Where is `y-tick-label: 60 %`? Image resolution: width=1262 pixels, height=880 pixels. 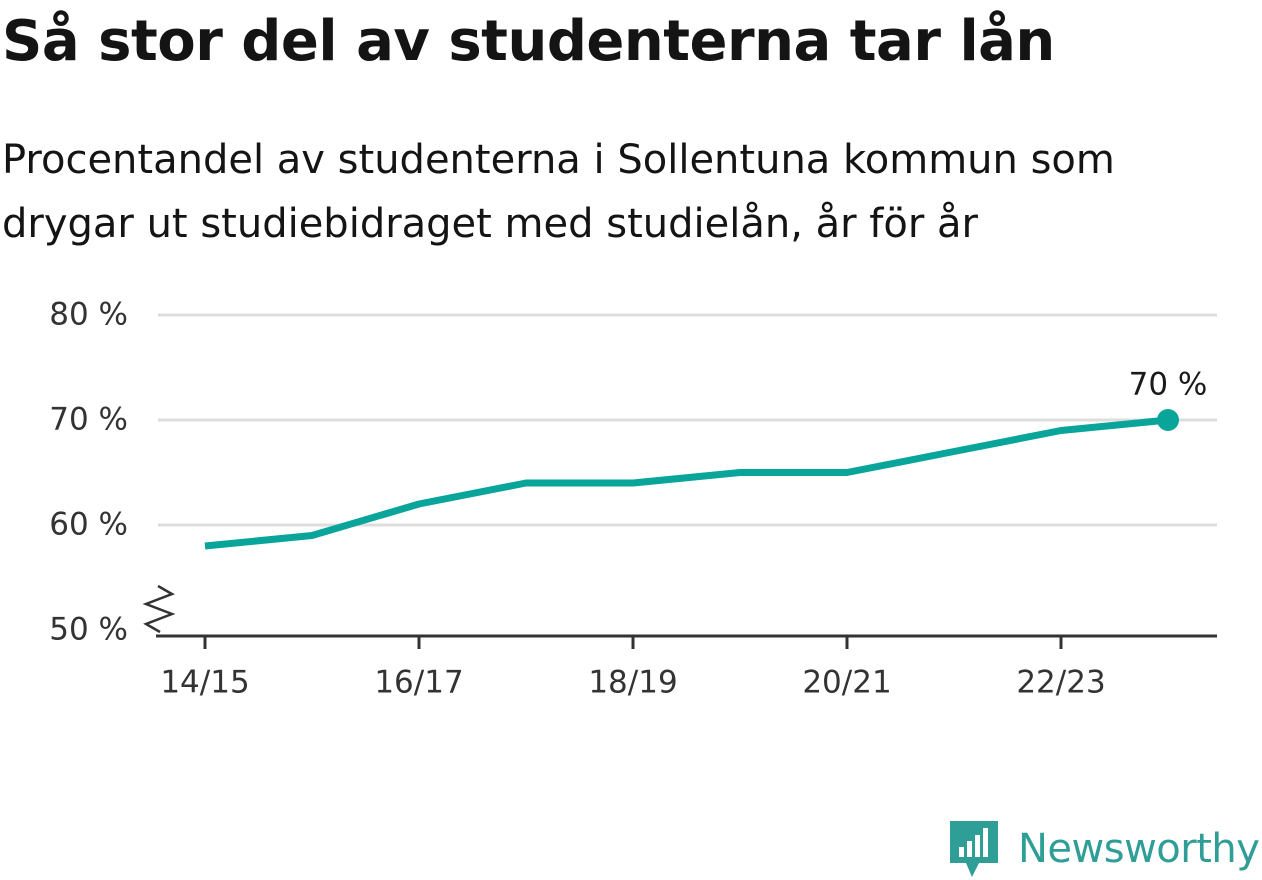
y-tick-label: 60 % is located at coordinates (88, 525).